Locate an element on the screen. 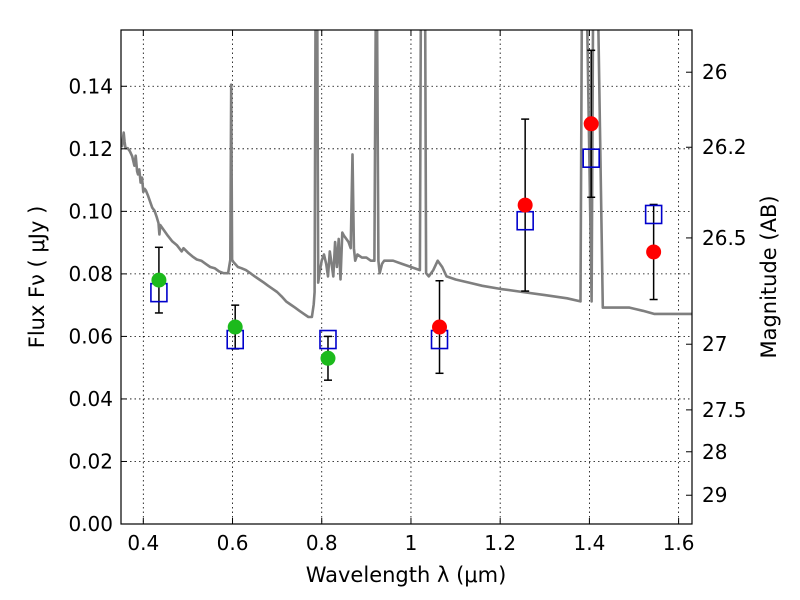 The width and height of the screenshot is (800, 600). x-tick-label: 0.6 is located at coordinates (233, 543).